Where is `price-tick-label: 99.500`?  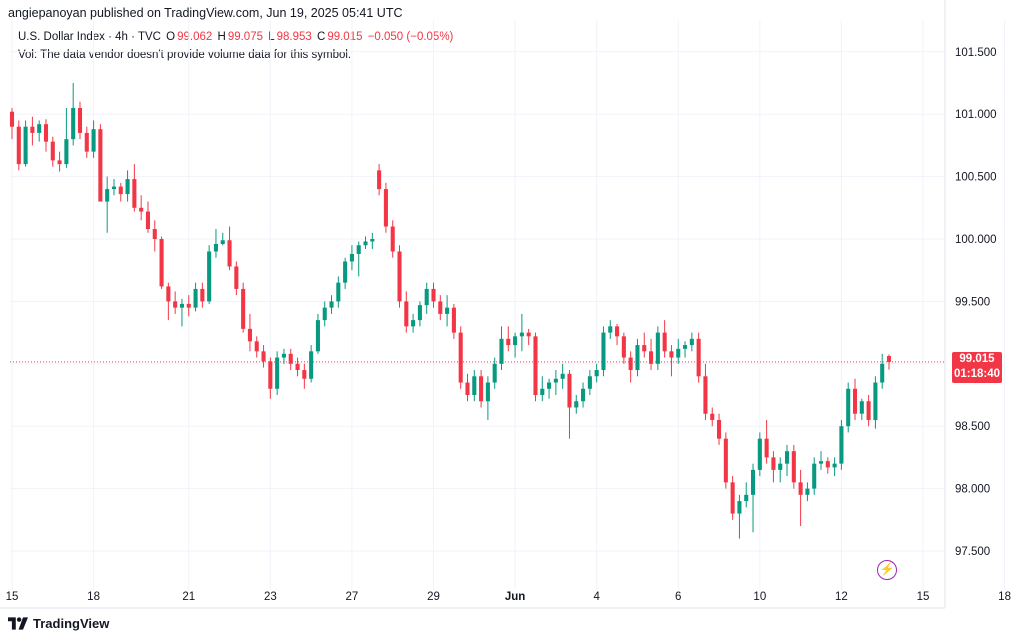
price-tick-label: 99.500 is located at coordinates (972, 302).